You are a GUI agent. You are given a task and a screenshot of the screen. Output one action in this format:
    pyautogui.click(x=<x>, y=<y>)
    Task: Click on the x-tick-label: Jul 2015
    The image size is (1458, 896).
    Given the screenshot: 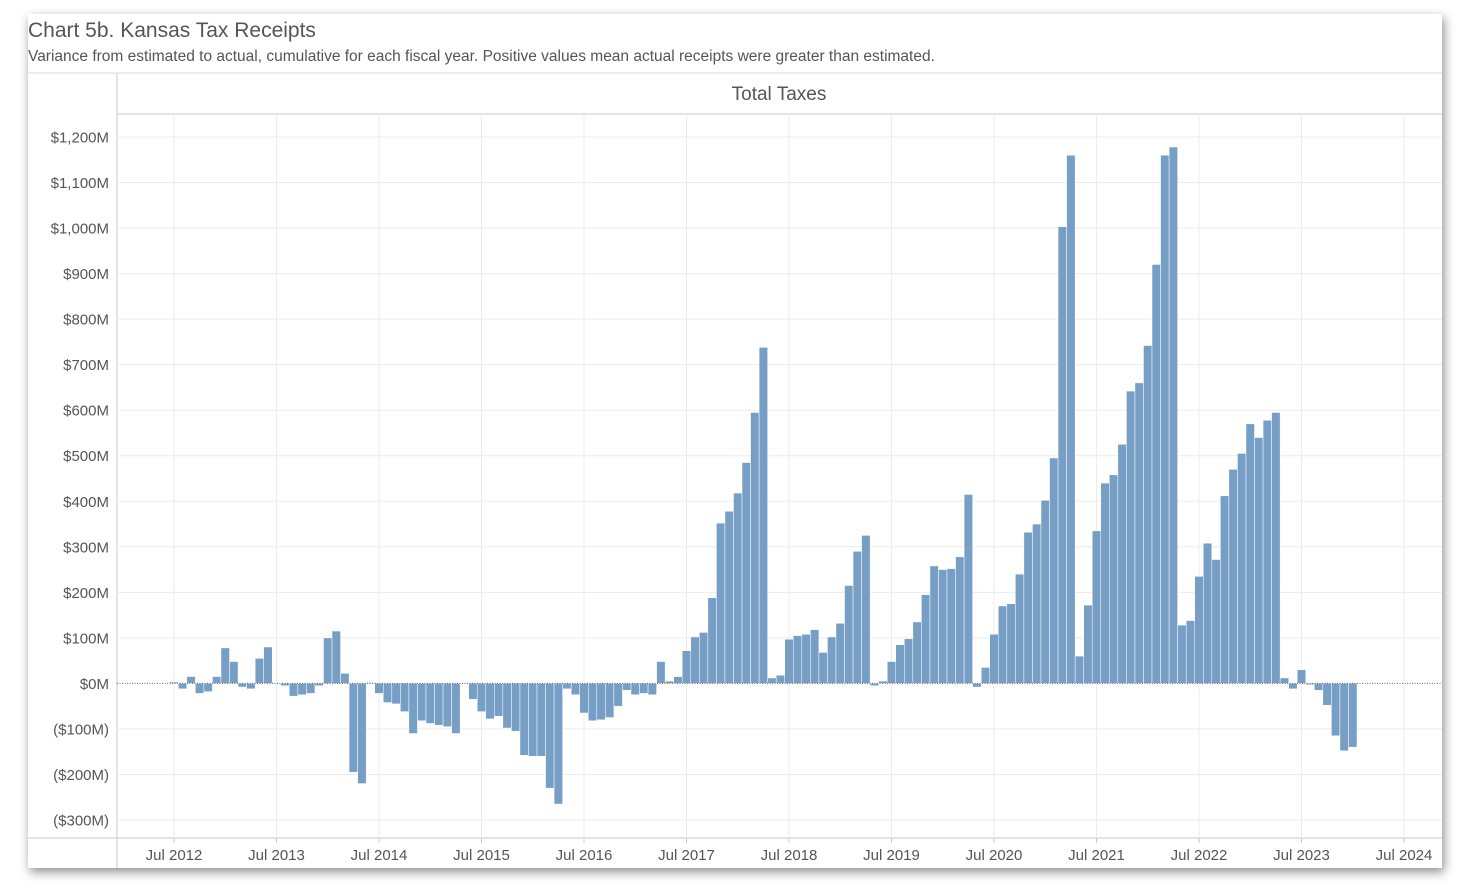 What is the action you would take?
    pyautogui.click(x=481, y=855)
    